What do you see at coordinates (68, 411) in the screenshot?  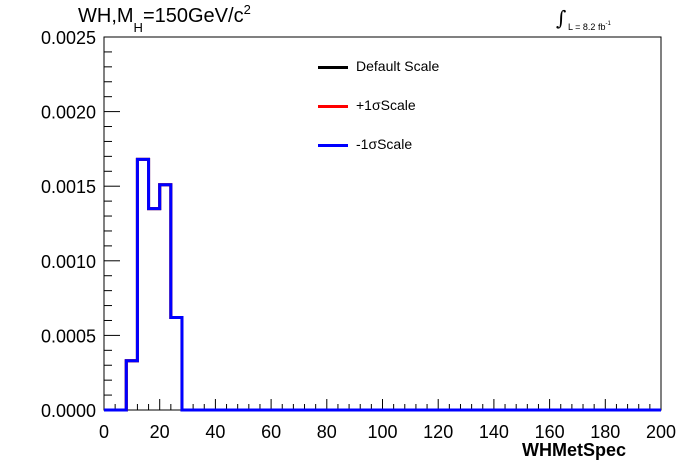 I see `y-tick-label: 0.0000` at bounding box center [68, 411].